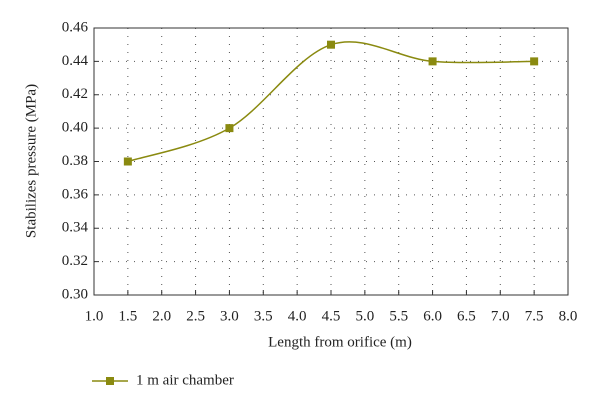  I want to click on x-tick-label: 2.5, so click(195, 316).